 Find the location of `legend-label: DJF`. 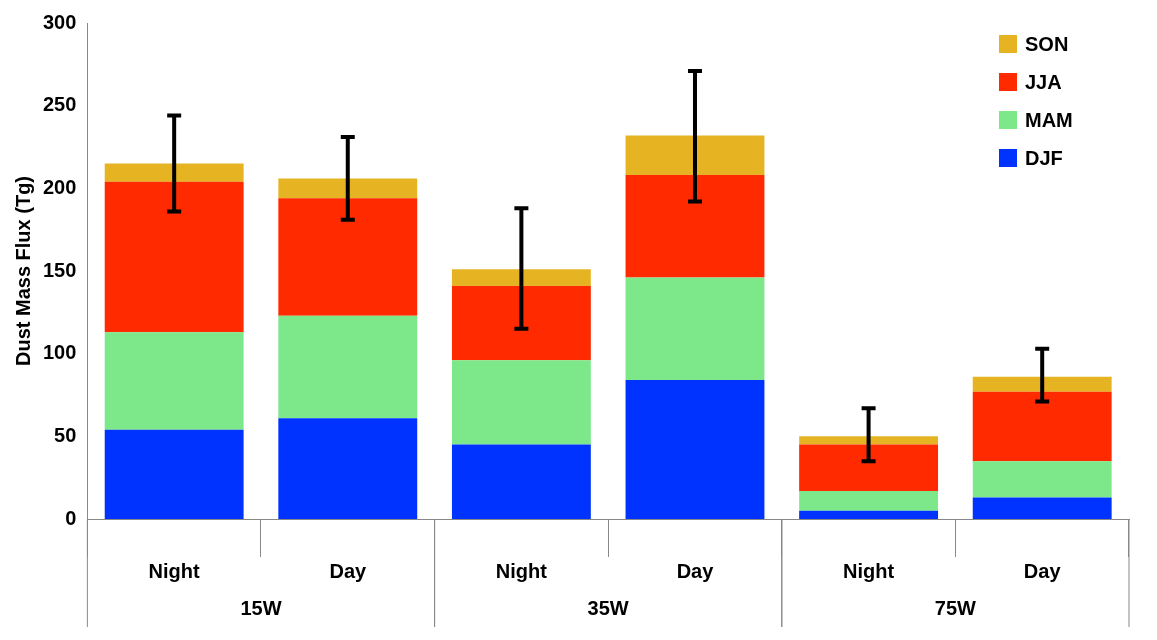

legend-label: DJF is located at coordinates (1044, 157).